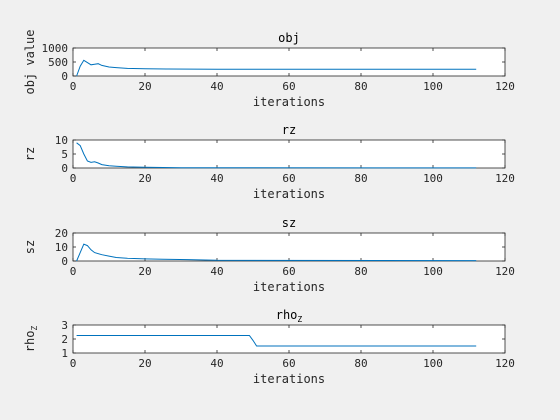 The height and width of the screenshot is (420, 560). Describe the element at coordinates (31, 339) in the screenshot. I see `y-axis-label: rhoZ` at that location.